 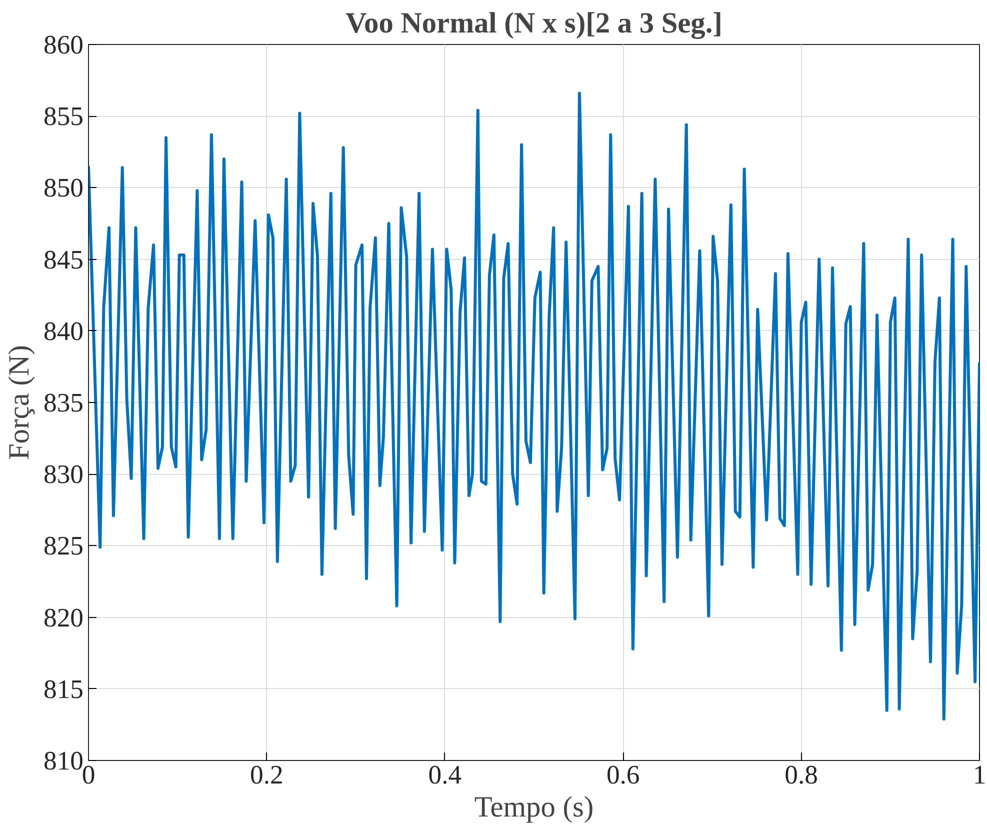 What do you see at coordinates (64, 617) in the screenshot?
I see `y-tick-label: 820` at bounding box center [64, 617].